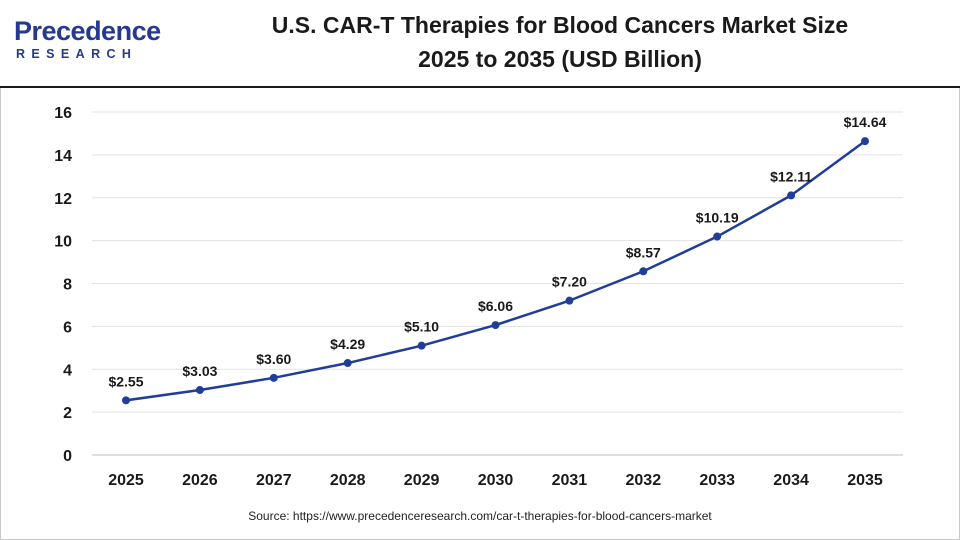 This screenshot has width=960, height=540. What do you see at coordinates (865, 122) in the screenshot?
I see `data-label: $14.64` at bounding box center [865, 122].